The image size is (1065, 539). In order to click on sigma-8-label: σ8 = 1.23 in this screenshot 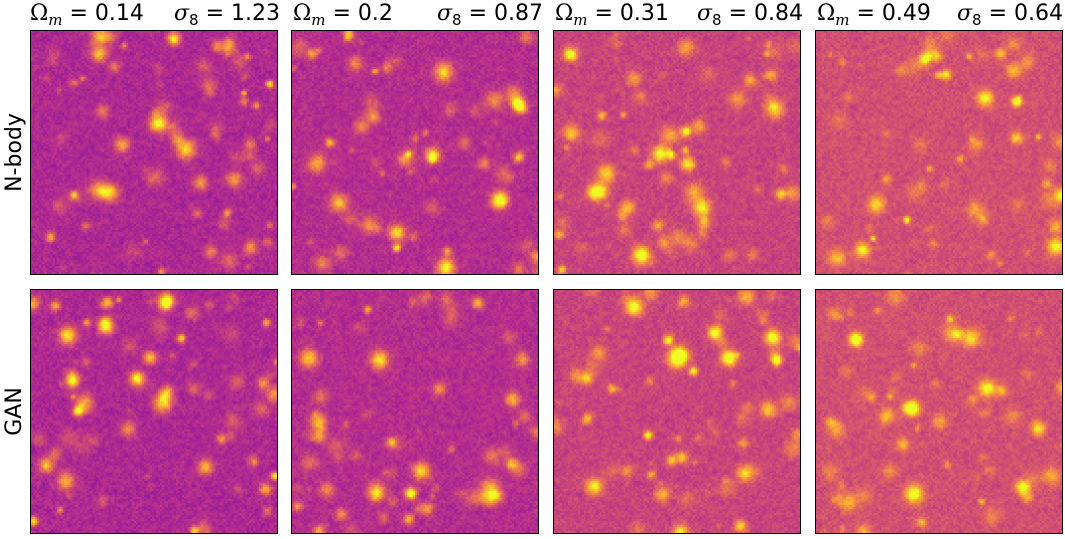, I will do `click(227, 15)`.